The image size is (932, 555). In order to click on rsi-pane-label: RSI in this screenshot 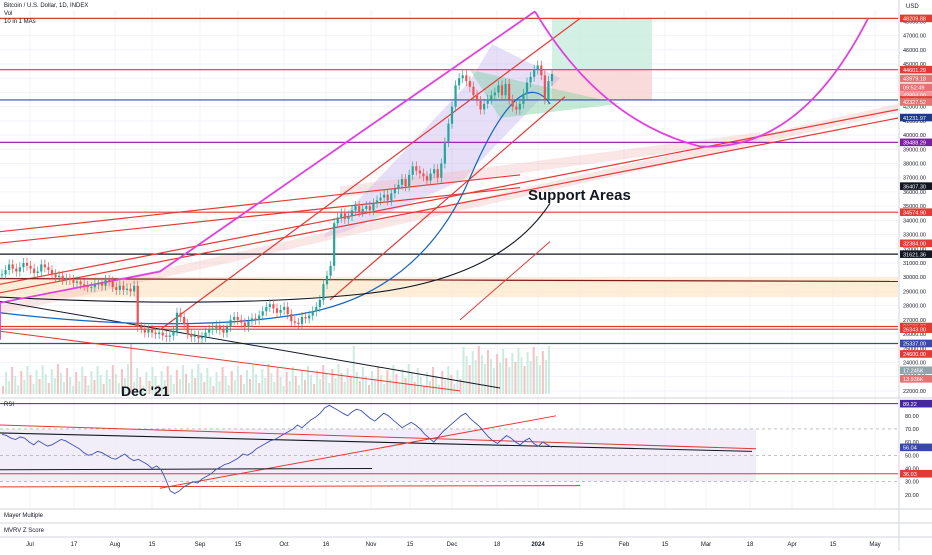, I will do `click(9, 405)`.